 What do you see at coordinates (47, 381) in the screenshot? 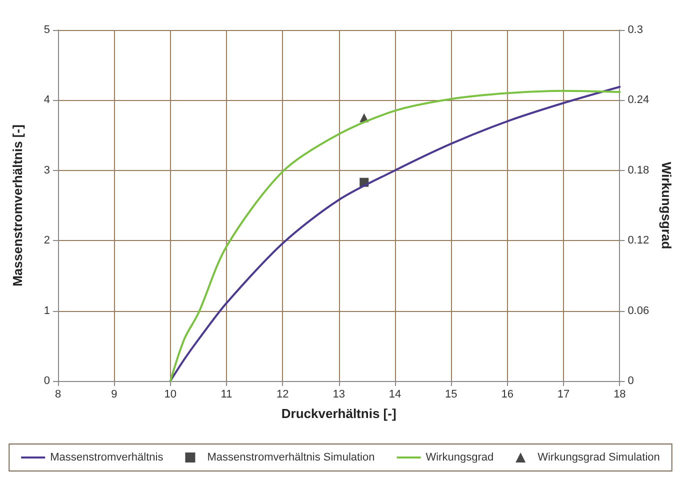
I see `y-tick-label: 0` at bounding box center [47, 381].